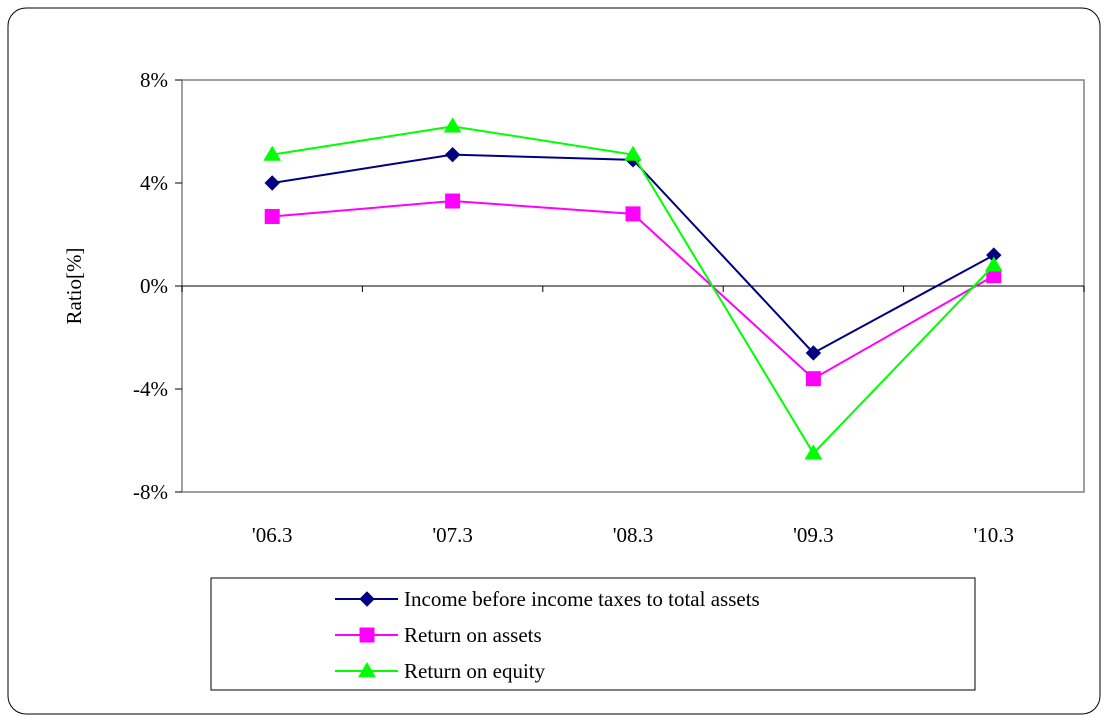 This screenshot has width=1108, height=718. Describe the element at coordinates (150, 389) in the screenshot. I see `y-tick-label: -4%` at that location.